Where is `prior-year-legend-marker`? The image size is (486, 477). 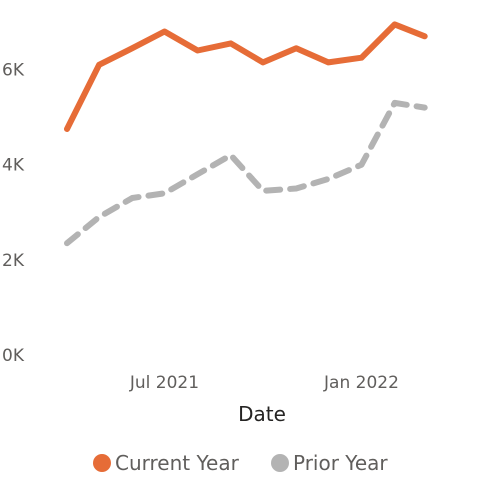 prior-year-legend-marker is located at coordinates (280, 463).